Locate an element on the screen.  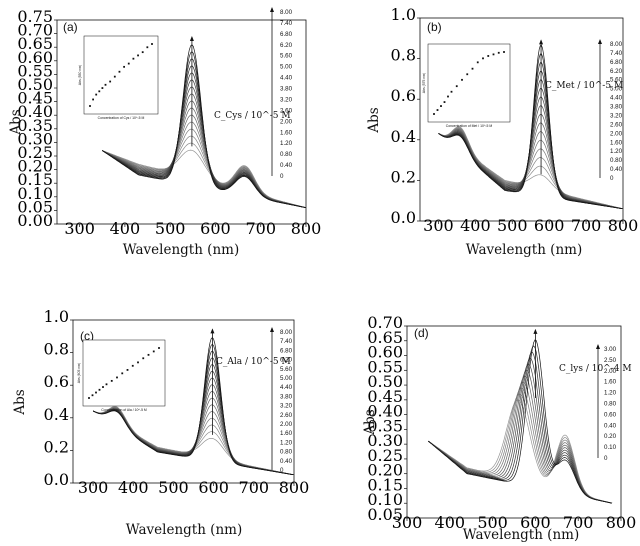
y-tick-label: 0.6 is located at coordinates (403, 95).